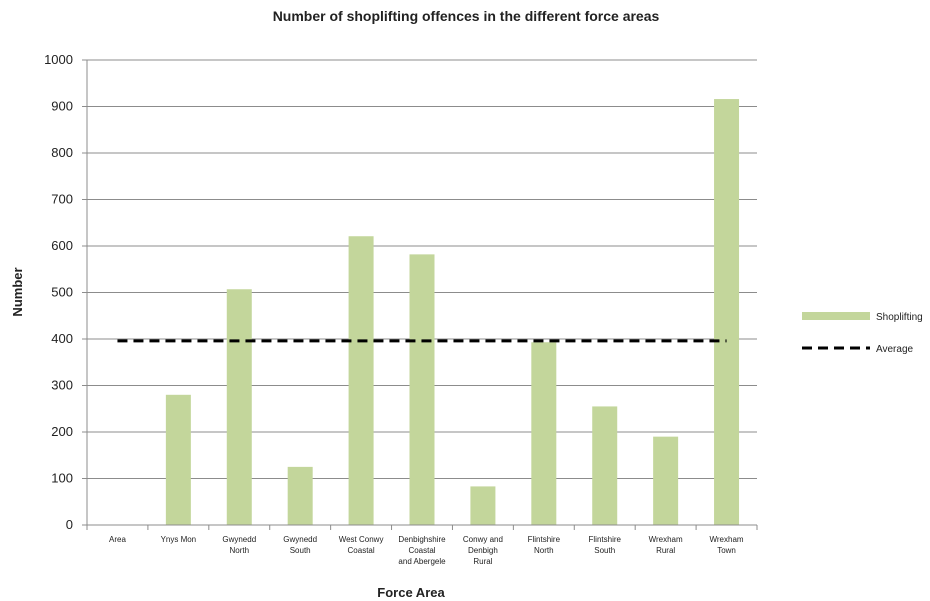  I want to click on x-tick-label-line: Denbighshire, so click(422, 539).